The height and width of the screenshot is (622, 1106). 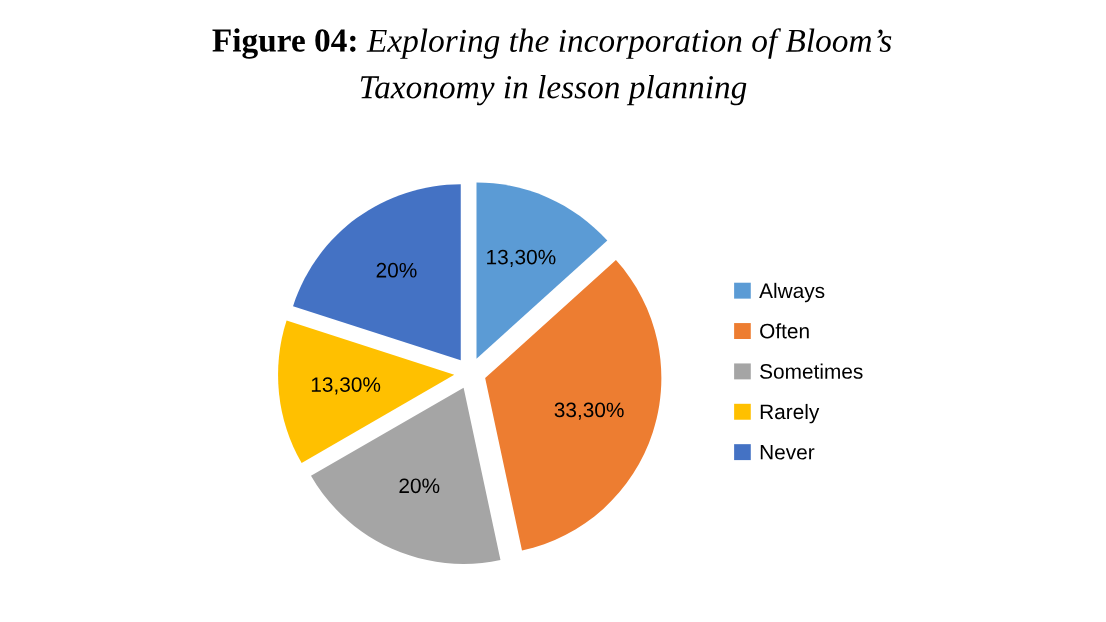 I want to click on legend-label: Always, so click(x=792, y=292).